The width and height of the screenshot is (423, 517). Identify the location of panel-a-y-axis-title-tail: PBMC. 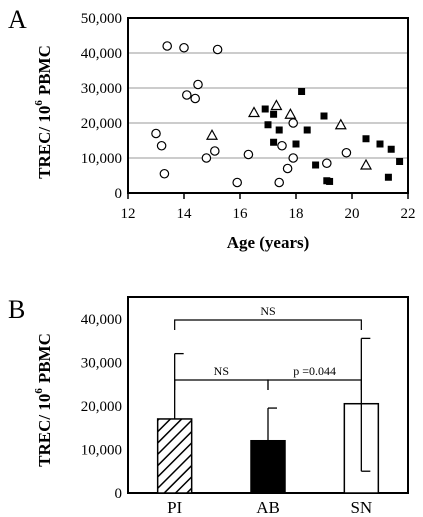
(44, 70).